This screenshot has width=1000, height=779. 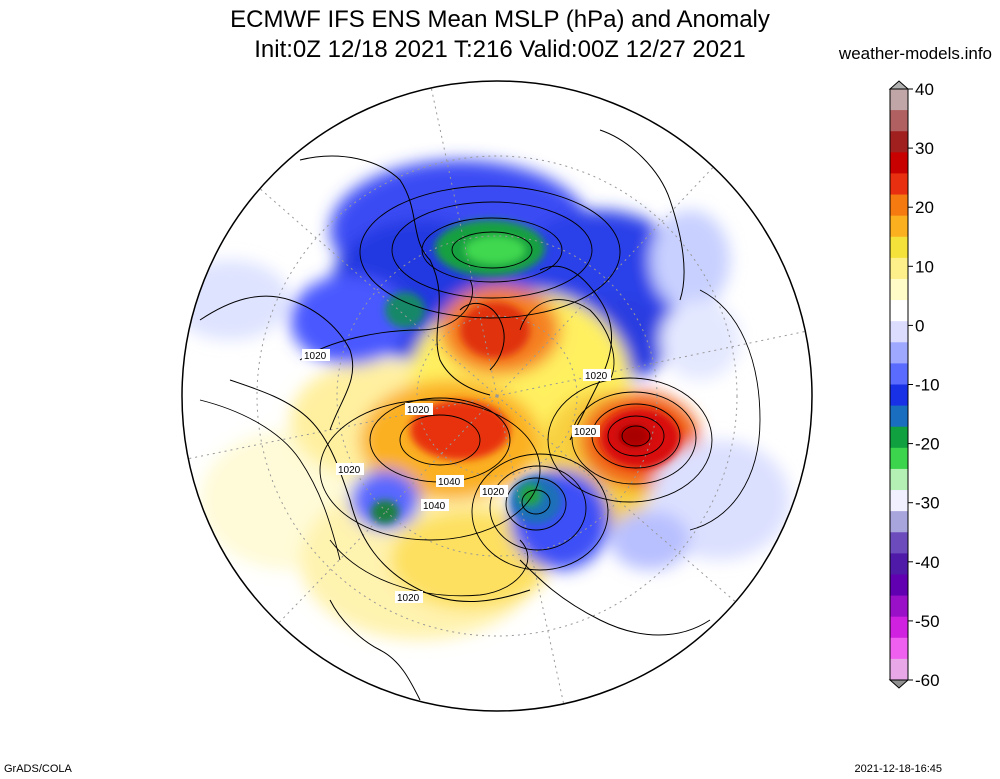 What do you see at coordinates (899, 684) in the screenshot?
I see `colorbar-bottom-arrow` at bounding box center [899, 684].